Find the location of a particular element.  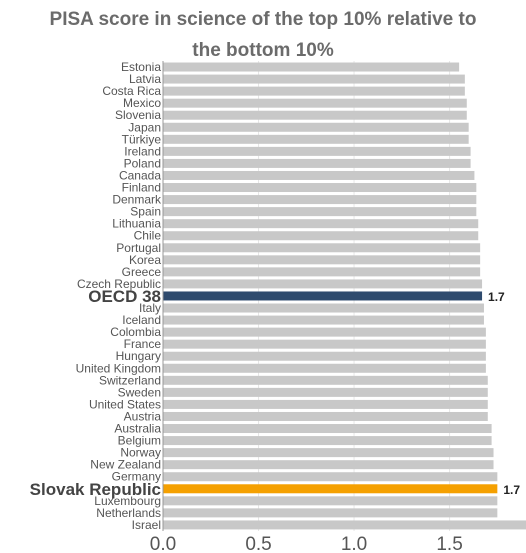

category-label: Türkiye is located at coordinates (142, 139).